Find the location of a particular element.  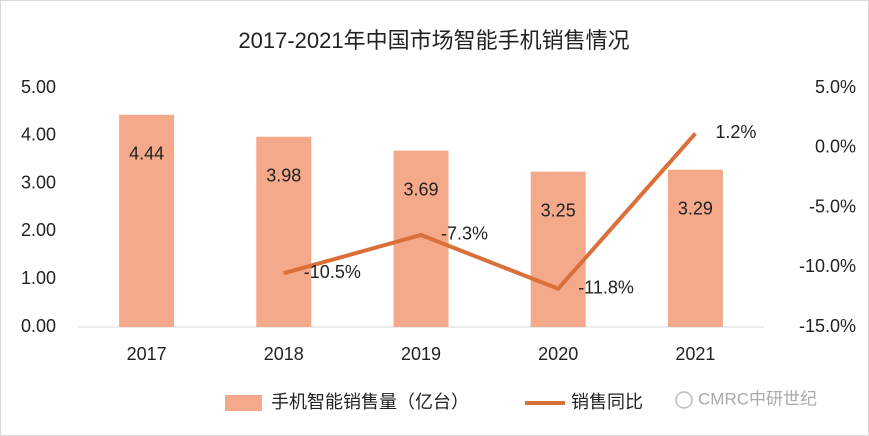

y2-tick-label: -15.0% is located at coordinates (827, 326).